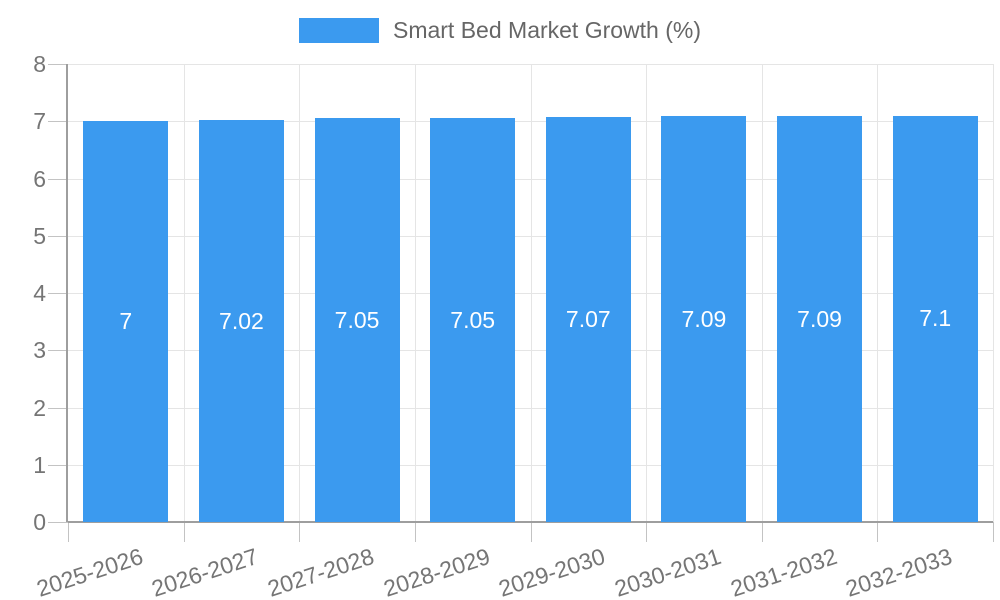 Image resolution: width=1000 pixels, height=600 pixels. Describe the element at coordinates (39, 293) in the screenshot. I see `y-tick-label: 4` at that location.